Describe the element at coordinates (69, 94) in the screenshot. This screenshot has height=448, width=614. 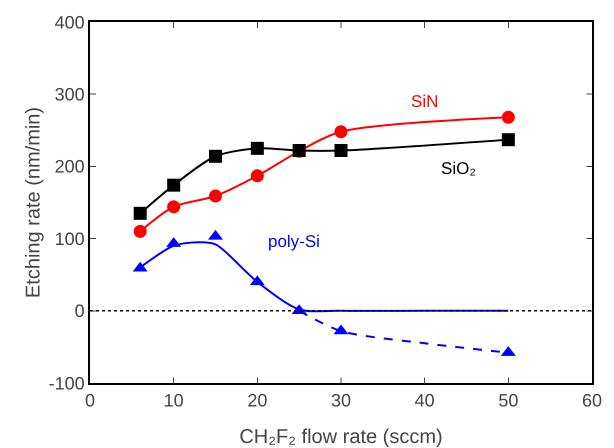
I see `y-tick-label: 300` at that location.